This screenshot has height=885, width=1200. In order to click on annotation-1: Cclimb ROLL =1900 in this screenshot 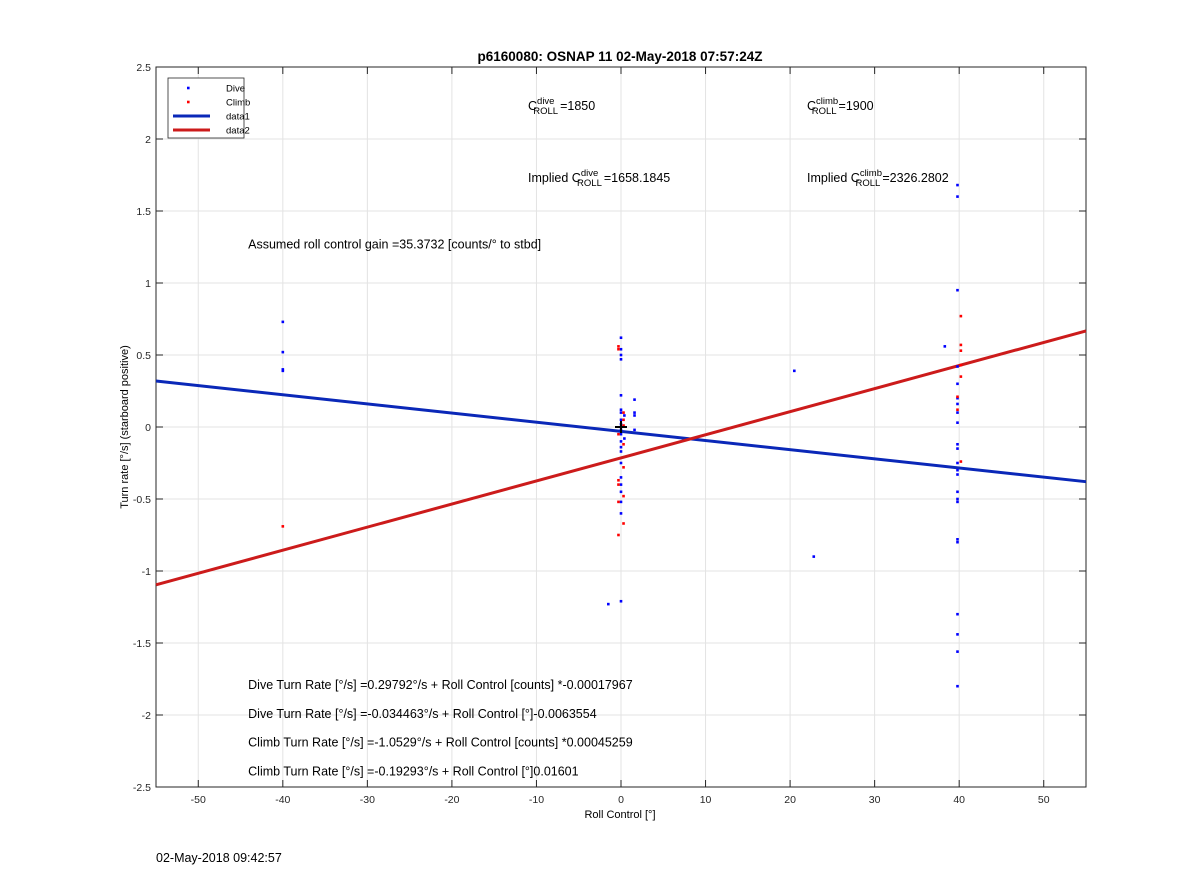, I will do `click(840, 106)`.